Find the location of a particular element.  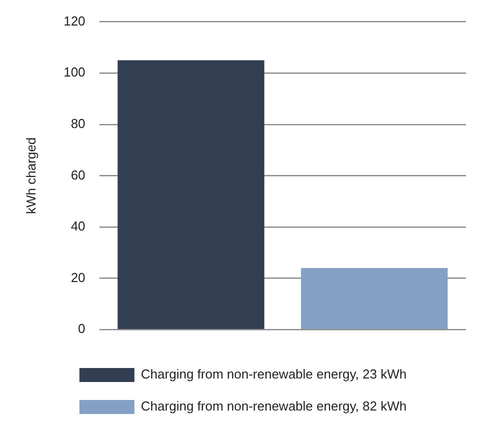

y-tick-label: 20 is located at coordinates (78, 277).